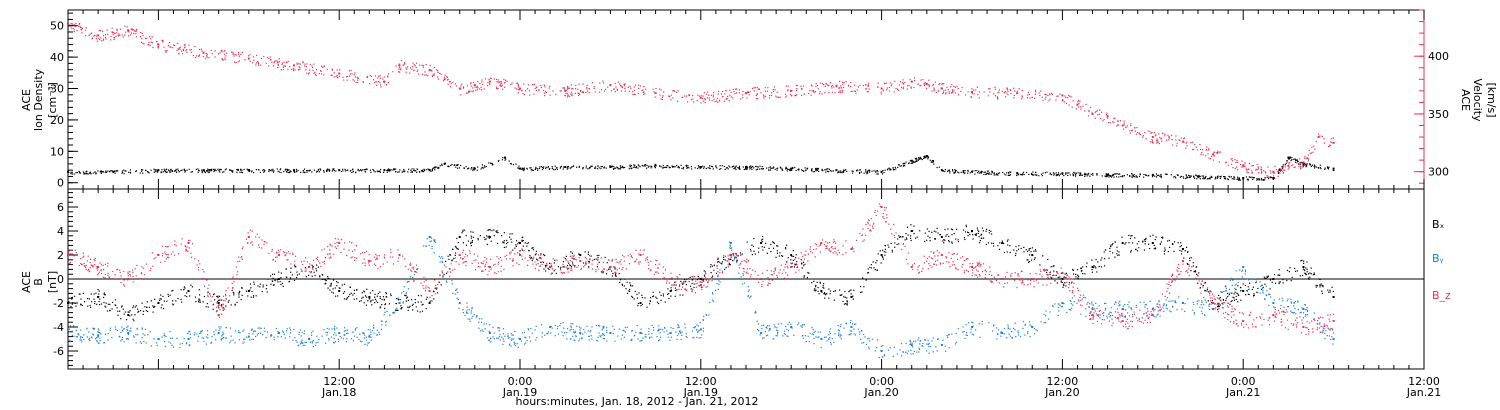 This screenshot has height=410, width=1500. I want to click on density-tick-label: 40, so click(57, 57).